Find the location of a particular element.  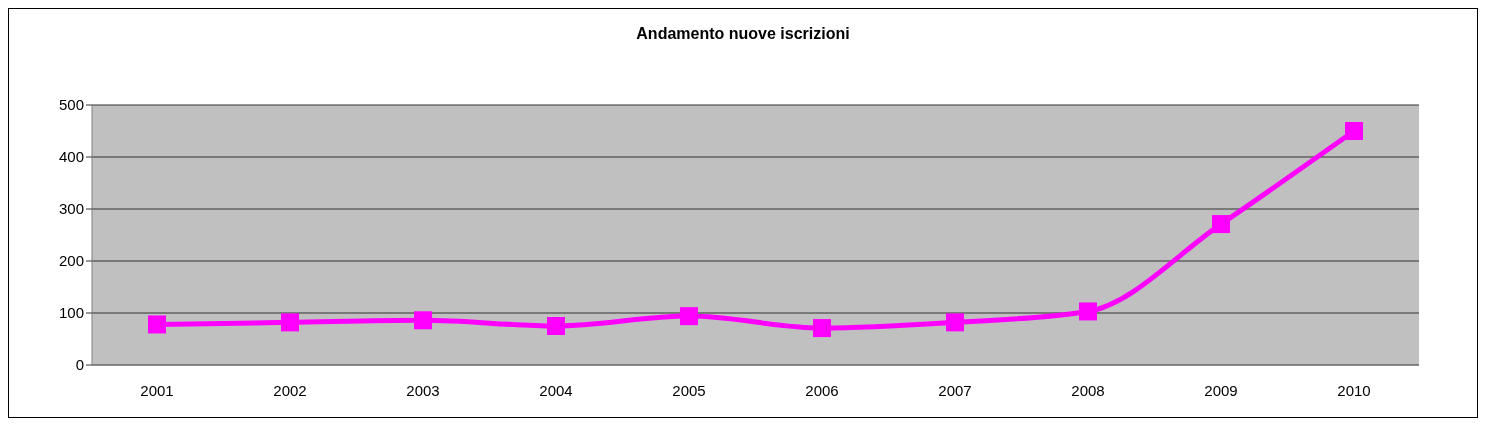

x-tick-label: 2007 is located at coordinates (955, 390).